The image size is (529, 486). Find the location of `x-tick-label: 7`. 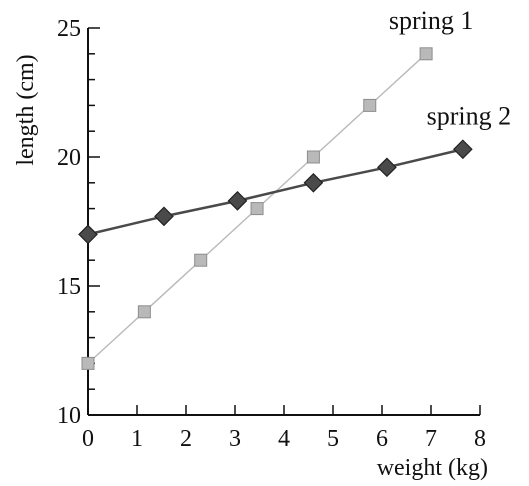

x-tick-label: 7 is located at coordinates (431, 439).